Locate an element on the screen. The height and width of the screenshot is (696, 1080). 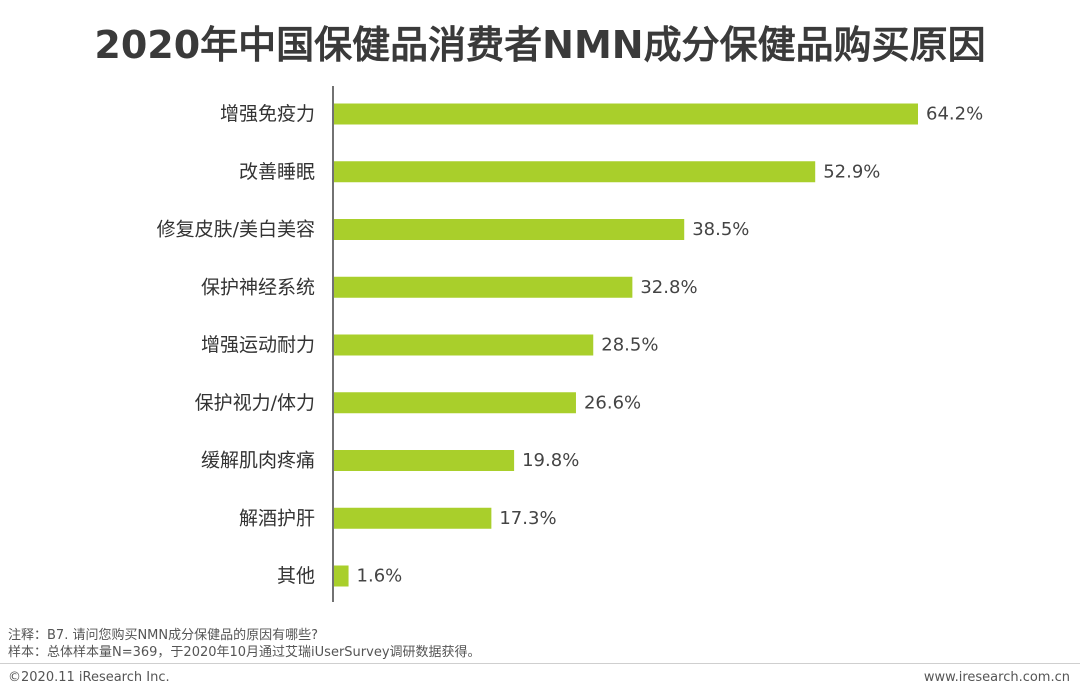
value-label: 1.6% is located at coordinates (380, 576).